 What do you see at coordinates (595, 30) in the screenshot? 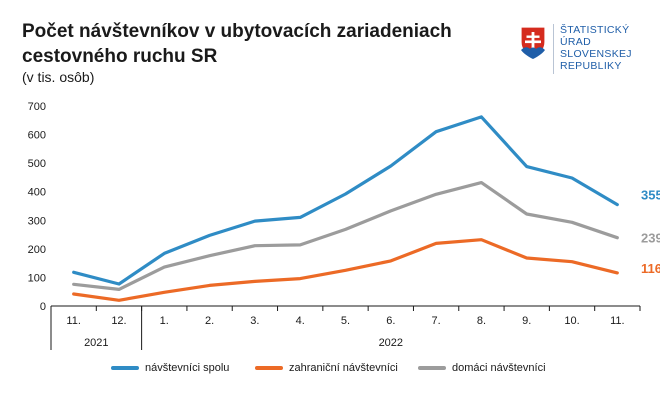
I see `logo-line: ŠTATISTICKÝ` at bounding box center [595, 30].